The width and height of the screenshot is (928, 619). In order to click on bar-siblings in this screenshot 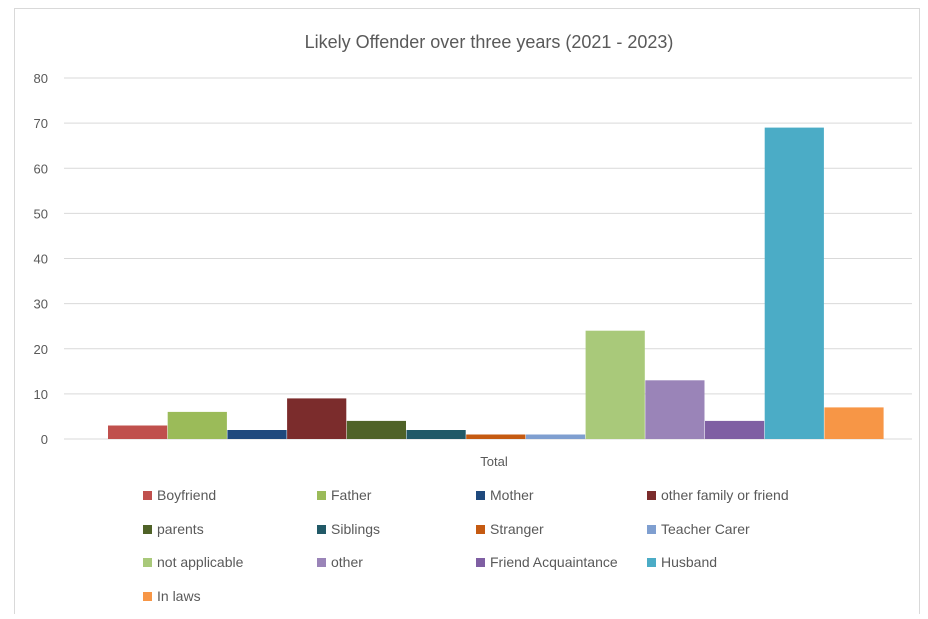, I will do `click(436, 434)`.